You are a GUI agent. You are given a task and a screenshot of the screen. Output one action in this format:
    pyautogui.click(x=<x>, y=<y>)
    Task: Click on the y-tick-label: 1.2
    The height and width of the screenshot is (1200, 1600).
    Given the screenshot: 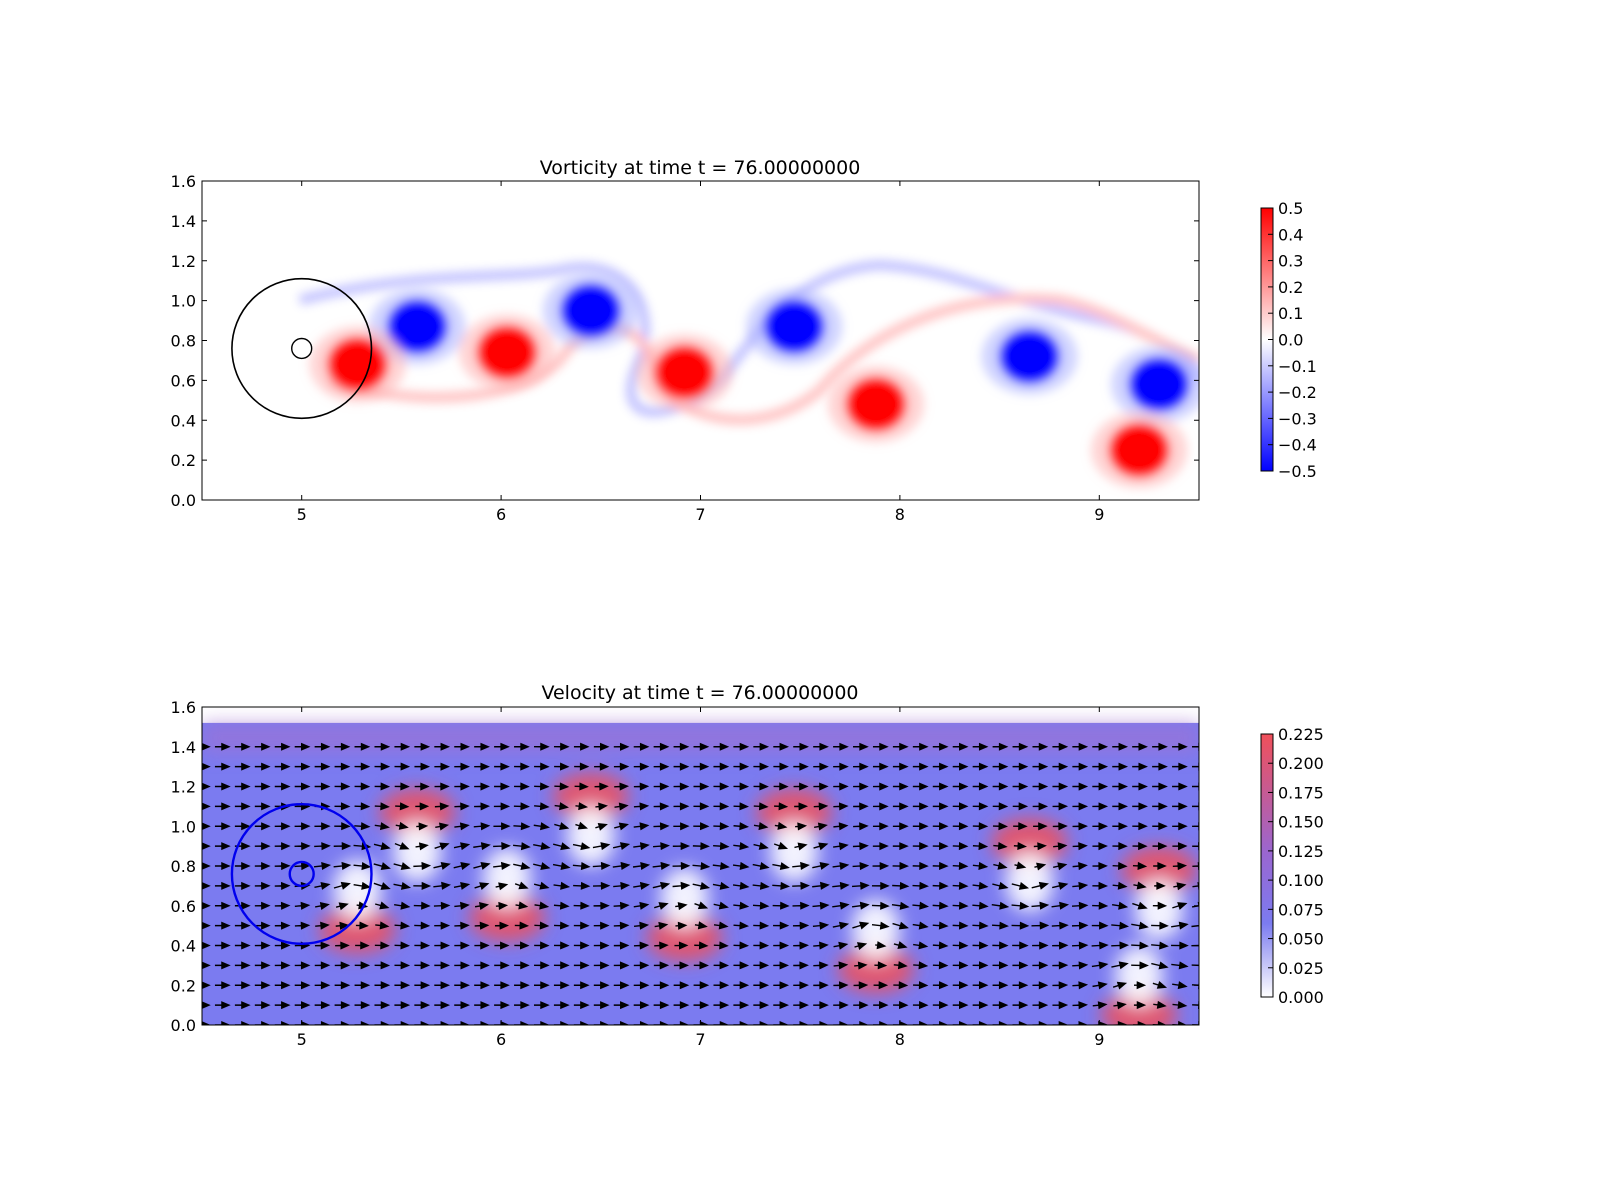 What is the action you would take?
    pyautogui.click(x=183, y=261)
    